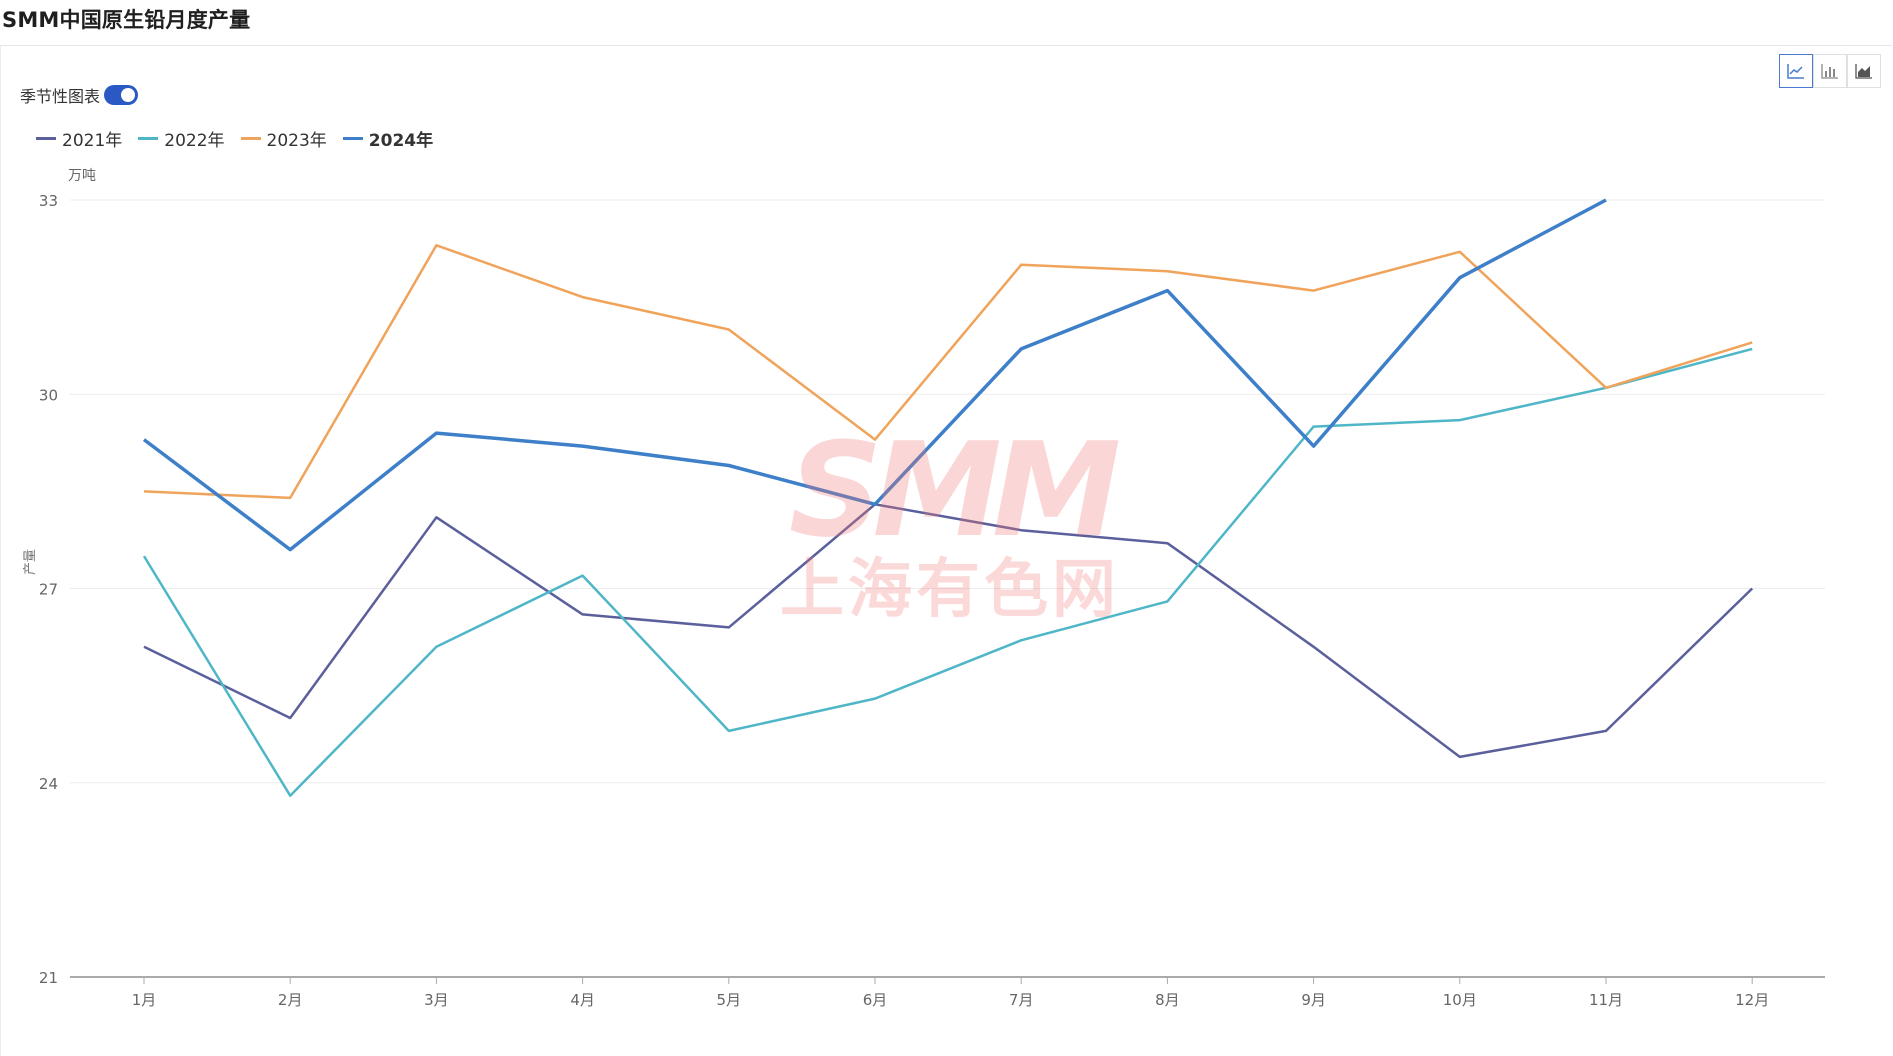 This screenshot has height=1056, width=1893. Describe the element at coordinates (82, 176) in the screenshot. I see `unit-label: 万吨` at that location.